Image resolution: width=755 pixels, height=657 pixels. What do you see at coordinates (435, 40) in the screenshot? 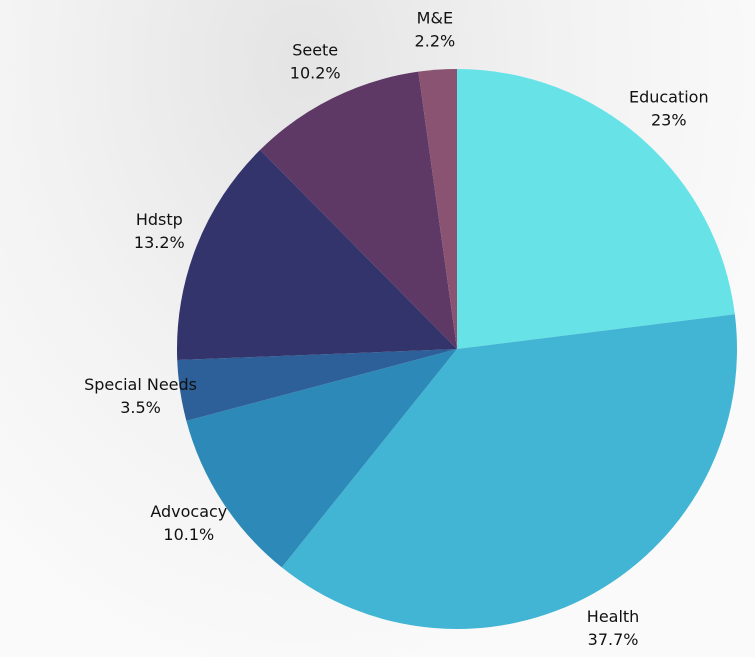
I see `slice-value-label: 2.2%` at bounding box center [435, 40].